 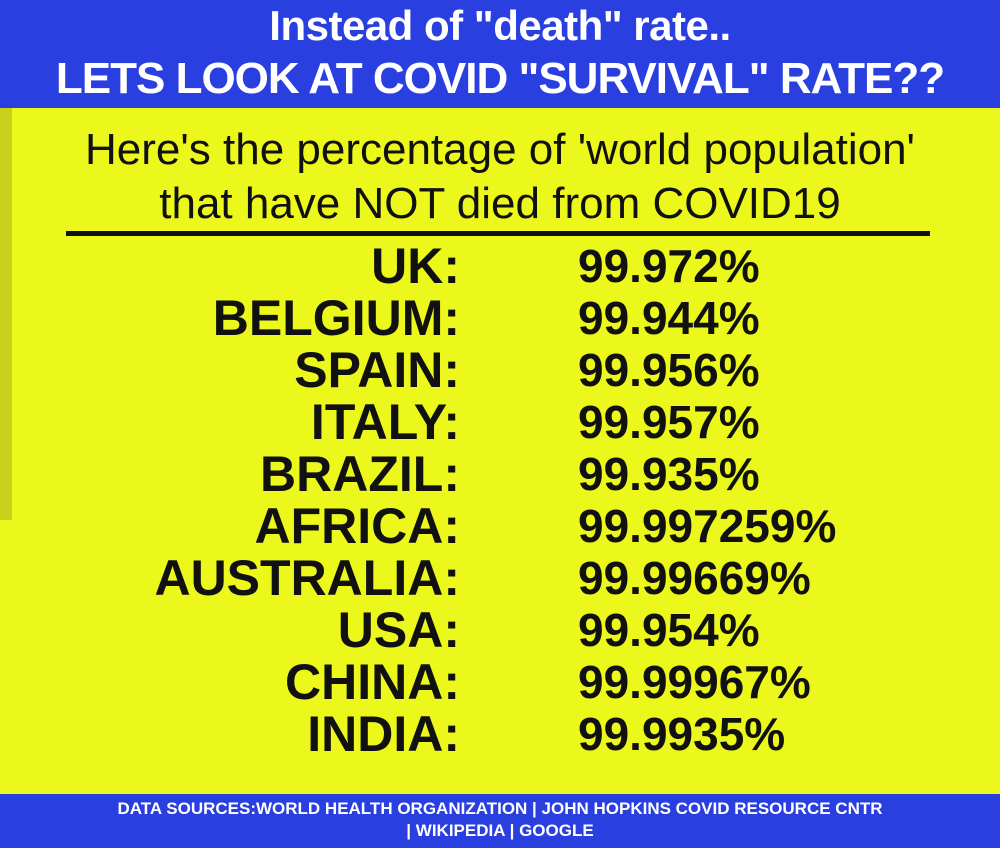 What do you see at coordinates (357, 526) in the screenshot?
I see `country-label: AFRICA:` at bounding box center [357, 526].